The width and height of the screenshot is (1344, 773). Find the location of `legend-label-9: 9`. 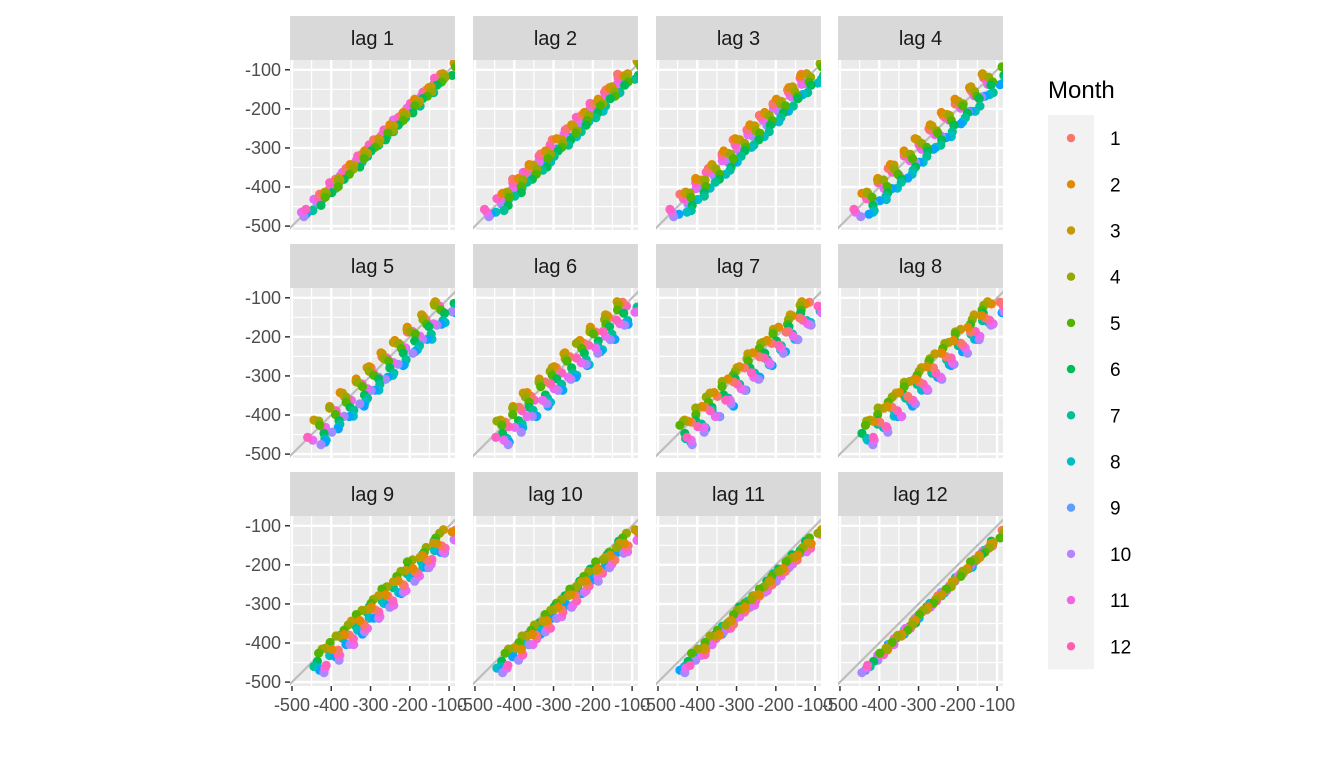

legend-label-9: 9 is located at coordinates (1115, 509).